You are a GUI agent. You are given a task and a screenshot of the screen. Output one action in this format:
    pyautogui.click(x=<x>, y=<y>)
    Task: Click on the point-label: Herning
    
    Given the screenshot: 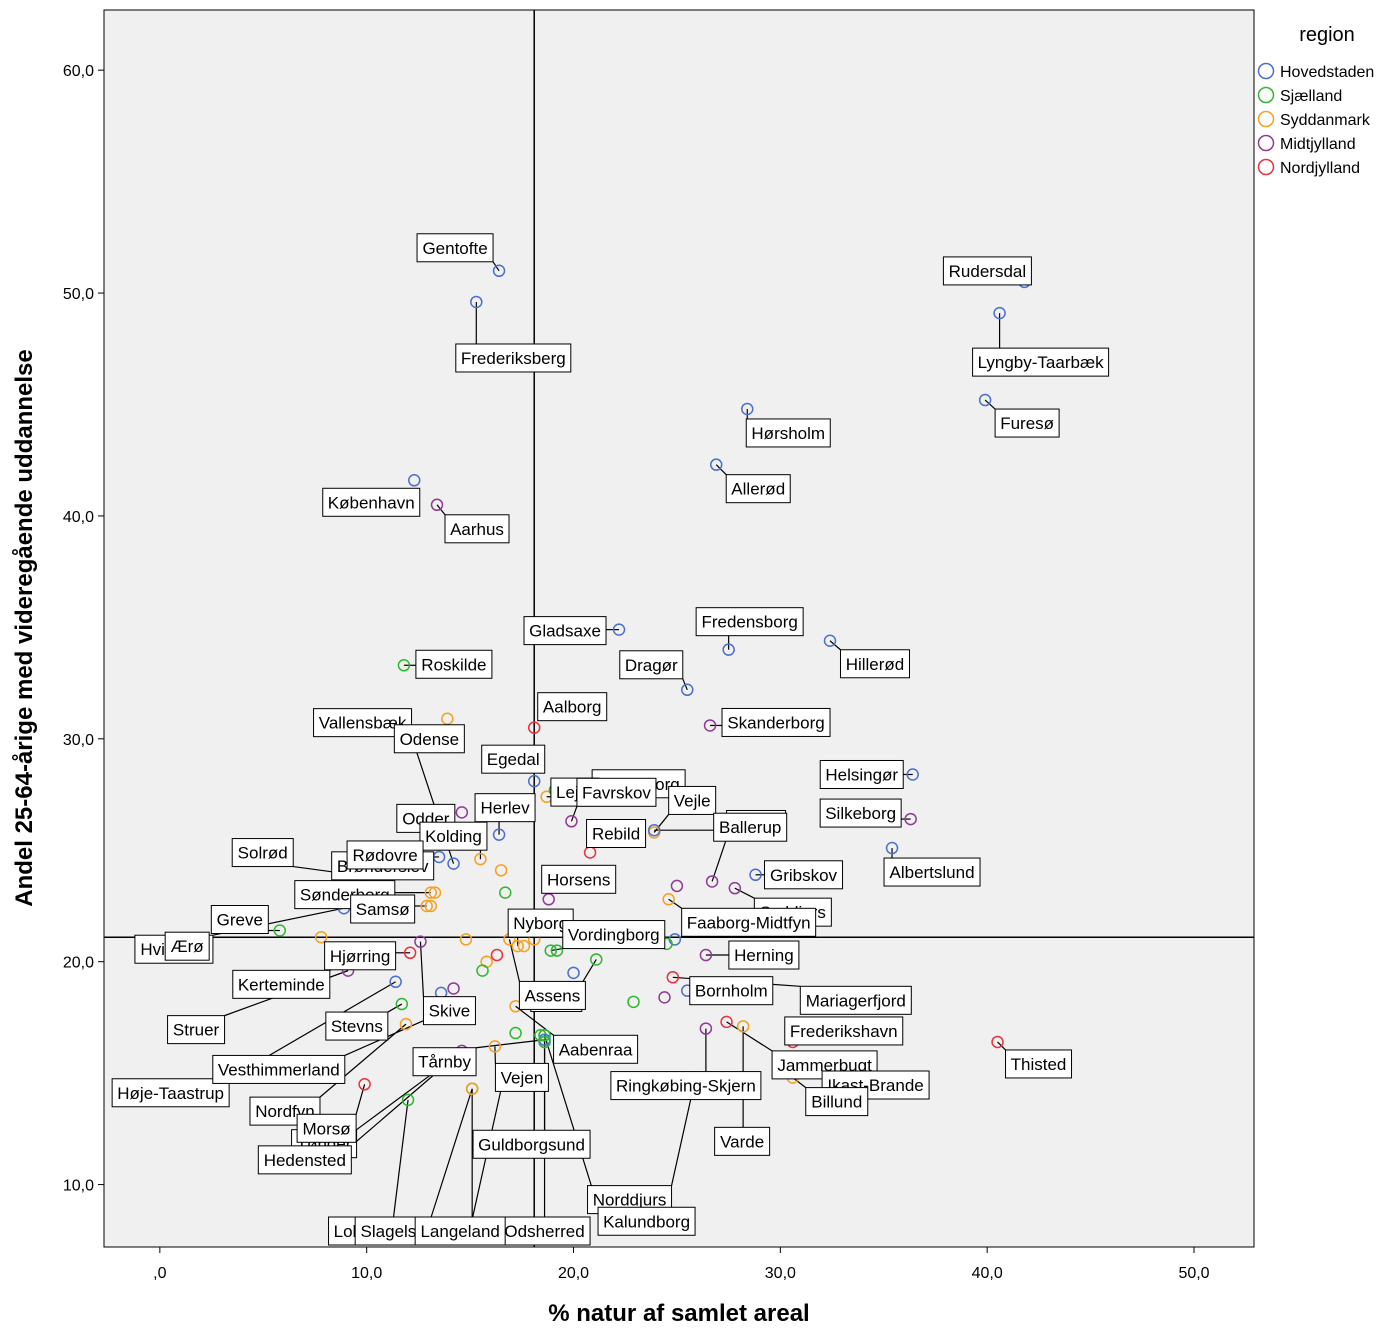 What is the action you would take?
    pyautogui.click(x=764, y=955)
    